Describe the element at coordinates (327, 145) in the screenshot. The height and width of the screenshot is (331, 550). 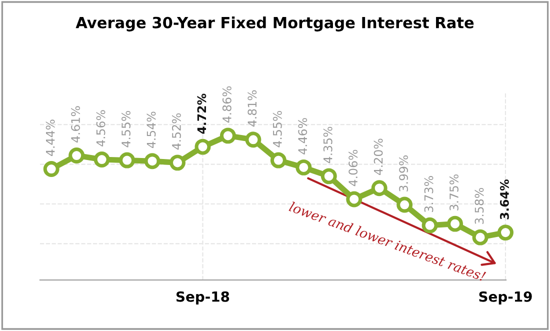
I see `data-label: 4.35%` at that location.